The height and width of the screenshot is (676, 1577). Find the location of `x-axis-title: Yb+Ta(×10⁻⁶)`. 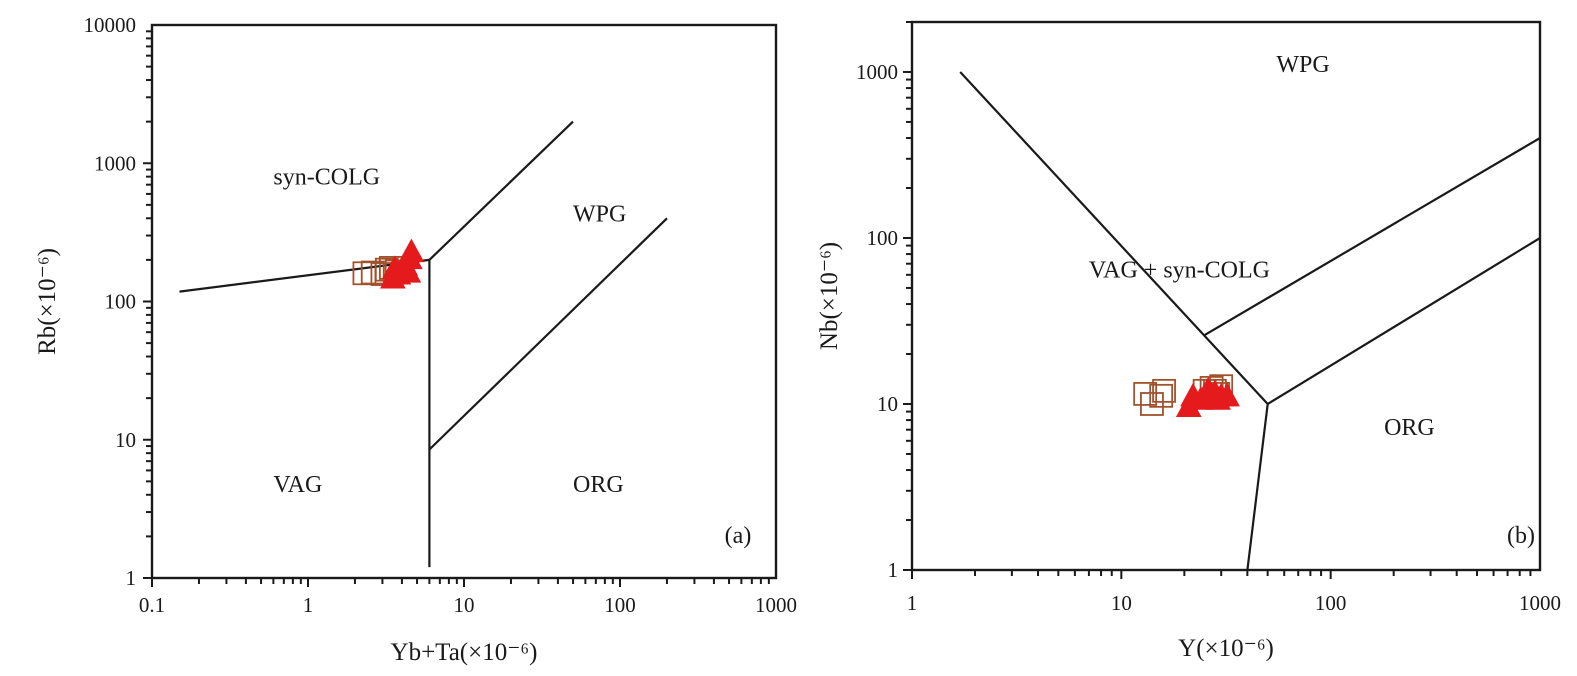

x-axis-title: Yb+Ta(×10⁻⁶) is located at coordinates (464, 652).